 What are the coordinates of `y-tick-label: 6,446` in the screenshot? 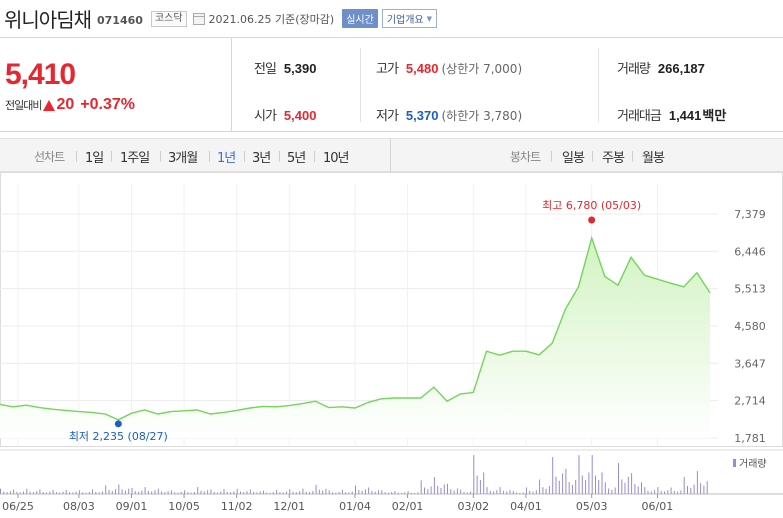 It's located at (750, 251).